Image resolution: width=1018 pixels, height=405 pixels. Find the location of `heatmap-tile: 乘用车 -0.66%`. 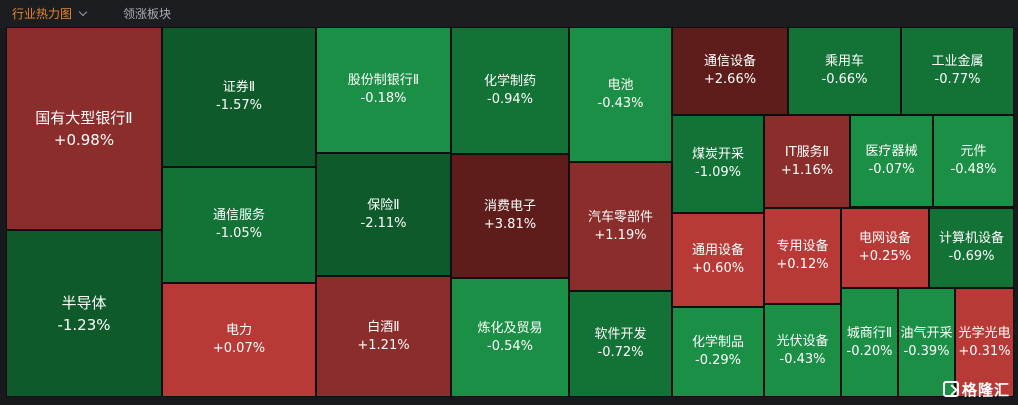

heatmap-tile: 乘用车 -0.66% is located at coordinates (844, 71).